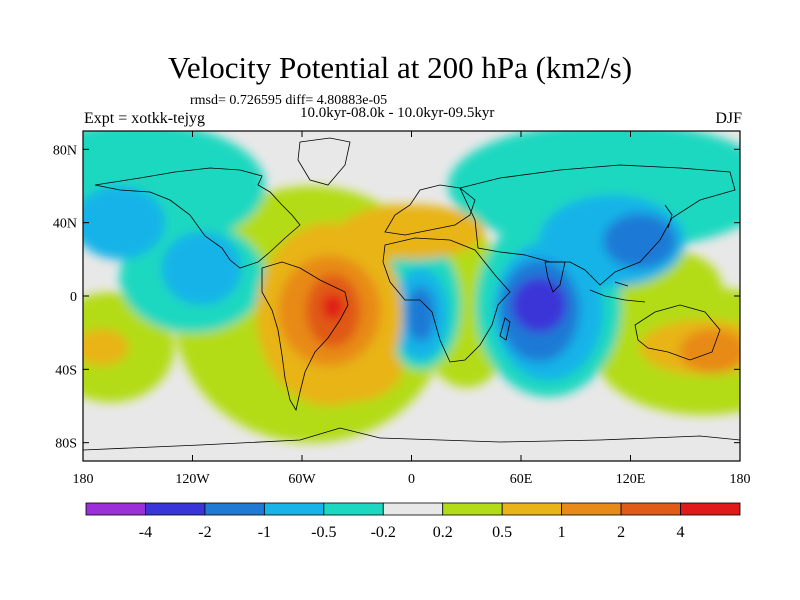 The height and width of the screenshot is (600, 800). What do you see at coordinates (66, 444) in the screenshot?
I see `y-tick-label: 80S` at bounding box center [66, 444].